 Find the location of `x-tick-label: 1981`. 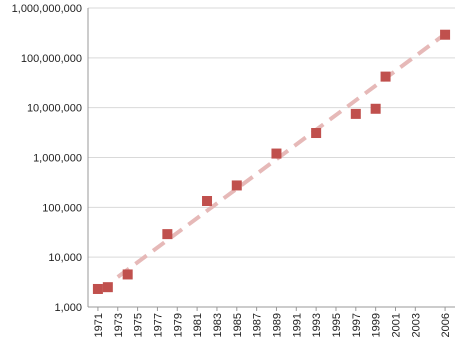

x-tick-label: 1981 is located at coordinates (198, 325).